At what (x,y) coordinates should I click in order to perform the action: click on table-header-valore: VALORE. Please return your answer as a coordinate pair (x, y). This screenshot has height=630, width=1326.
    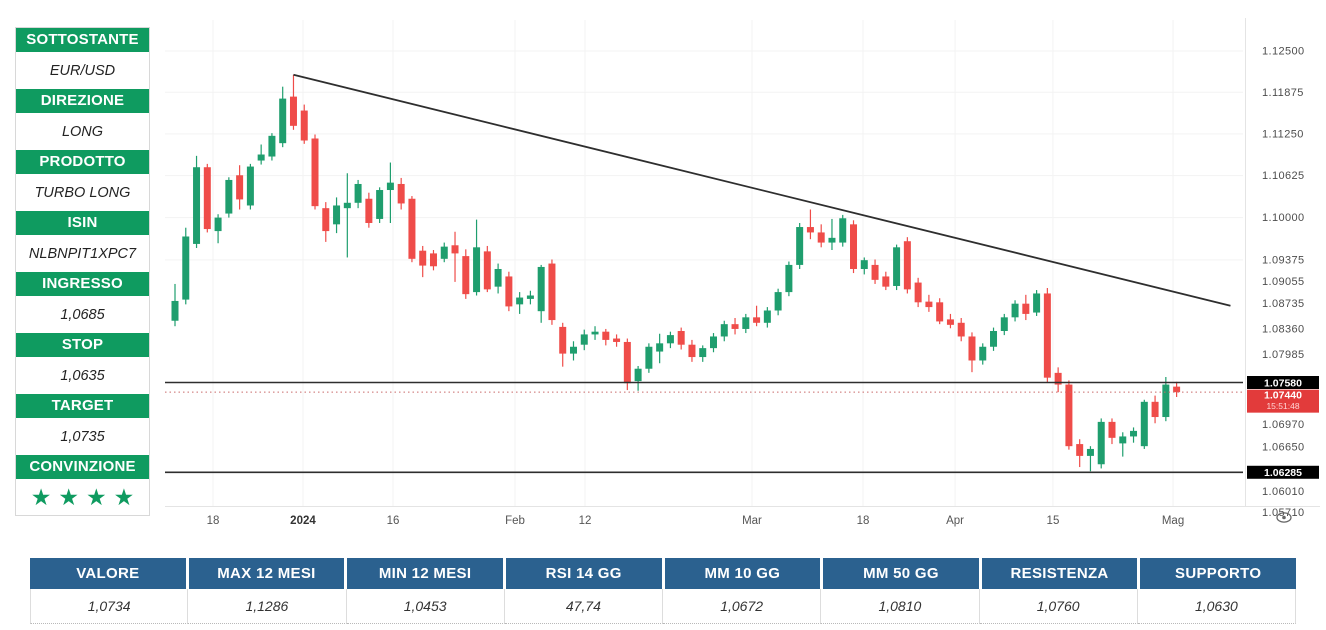
    Looking at the image, I should click on (108, 573).